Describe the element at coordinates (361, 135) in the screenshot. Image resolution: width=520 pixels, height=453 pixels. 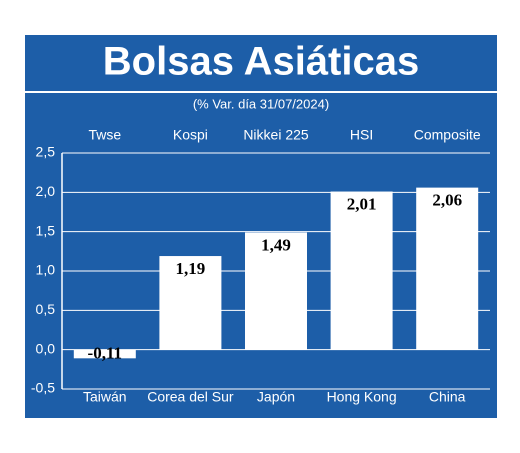
I see `index-label: HSI` at that location.